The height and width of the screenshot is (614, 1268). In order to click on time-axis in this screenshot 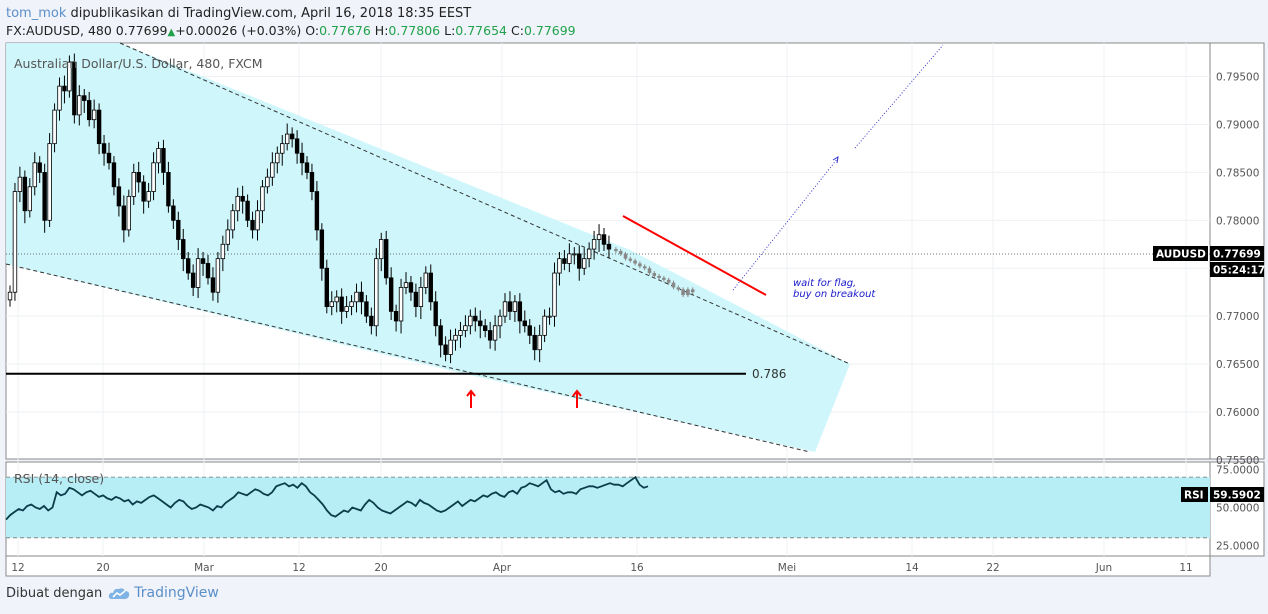, I will do `click(608, 566)`.